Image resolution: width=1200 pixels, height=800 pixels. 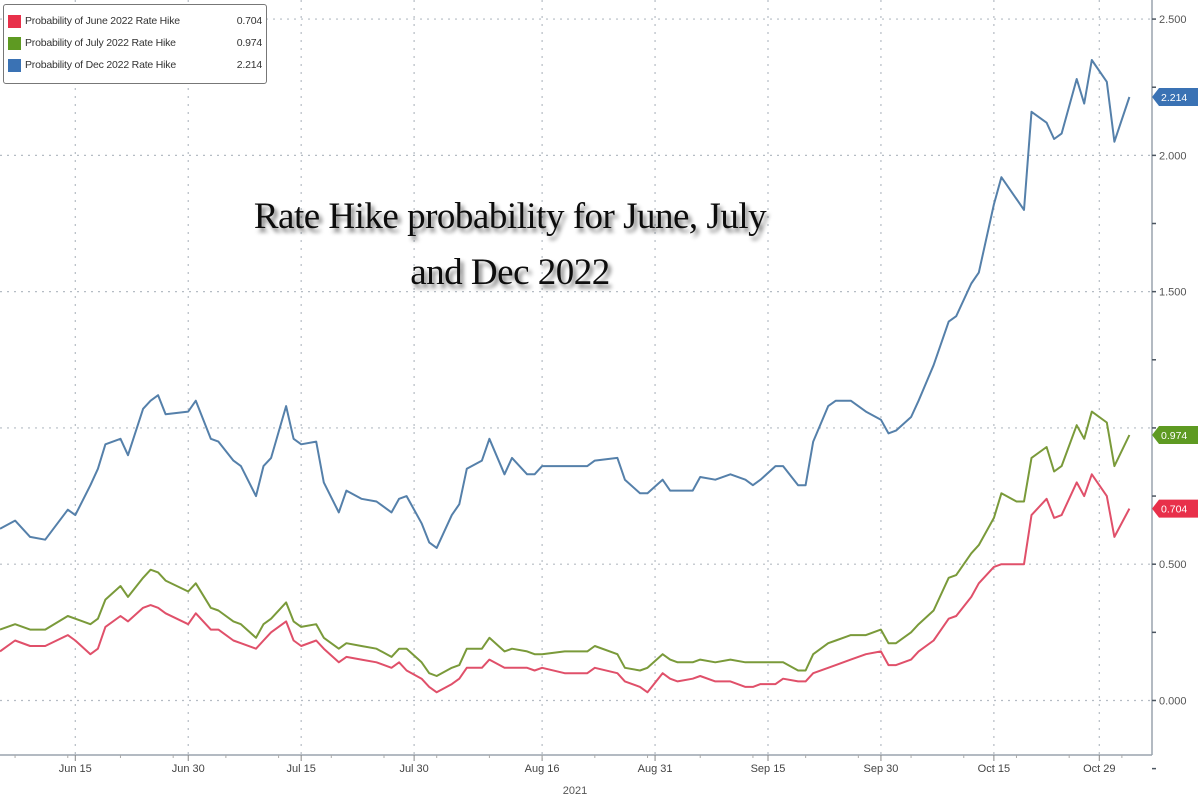 I want to click on y-tick-label: 2.500, so click(x=1173, y=20).